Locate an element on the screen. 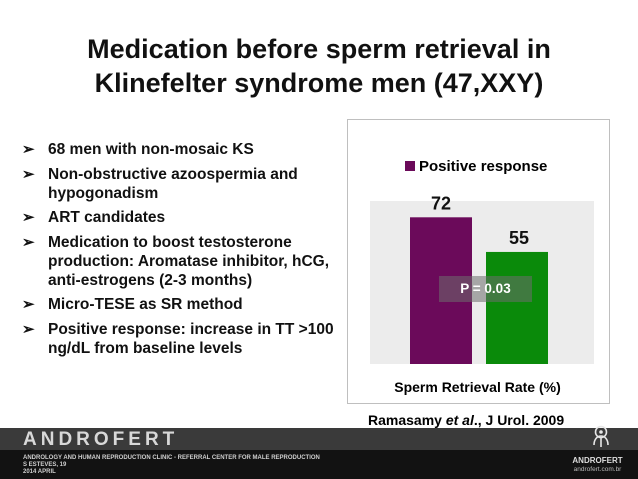 The height and width of the screenshot is (479, 638). bullet-item: ➢ ART candidates is located at coordinates (94, 217).